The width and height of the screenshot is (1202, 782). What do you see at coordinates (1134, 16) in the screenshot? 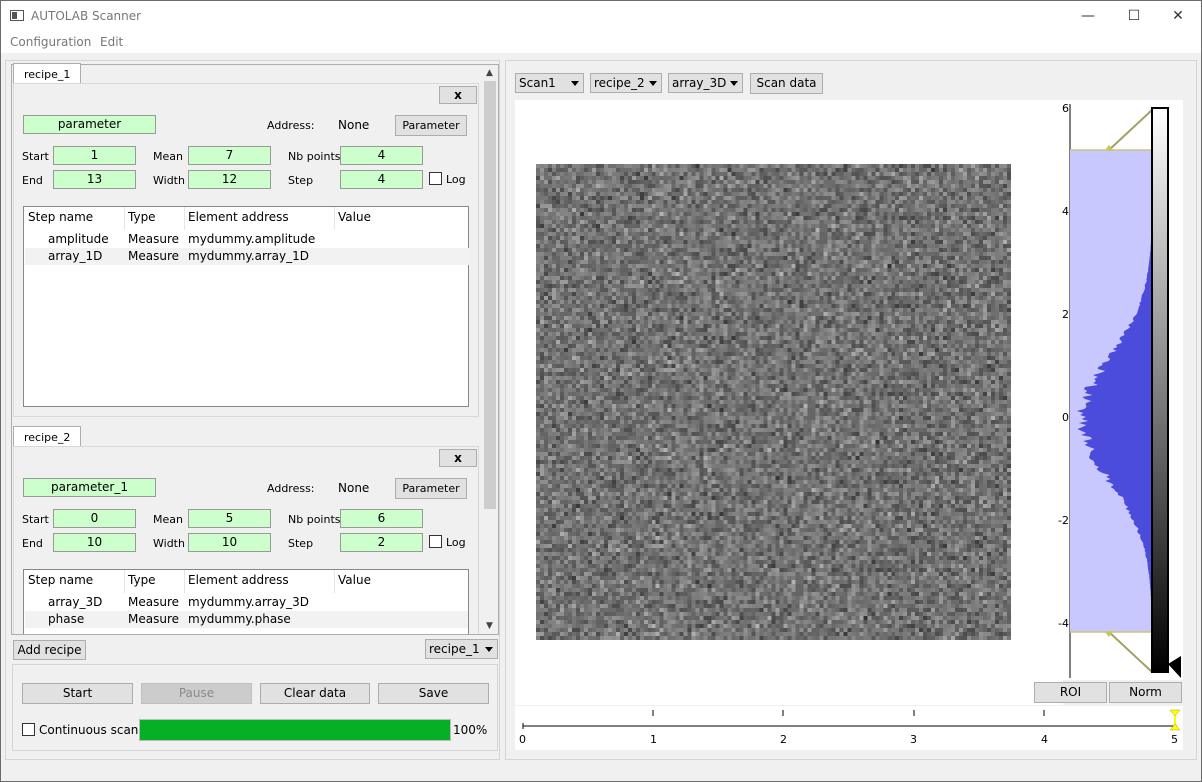
I see `maximize-icon: ☐` at bounding box center [1134, 16].